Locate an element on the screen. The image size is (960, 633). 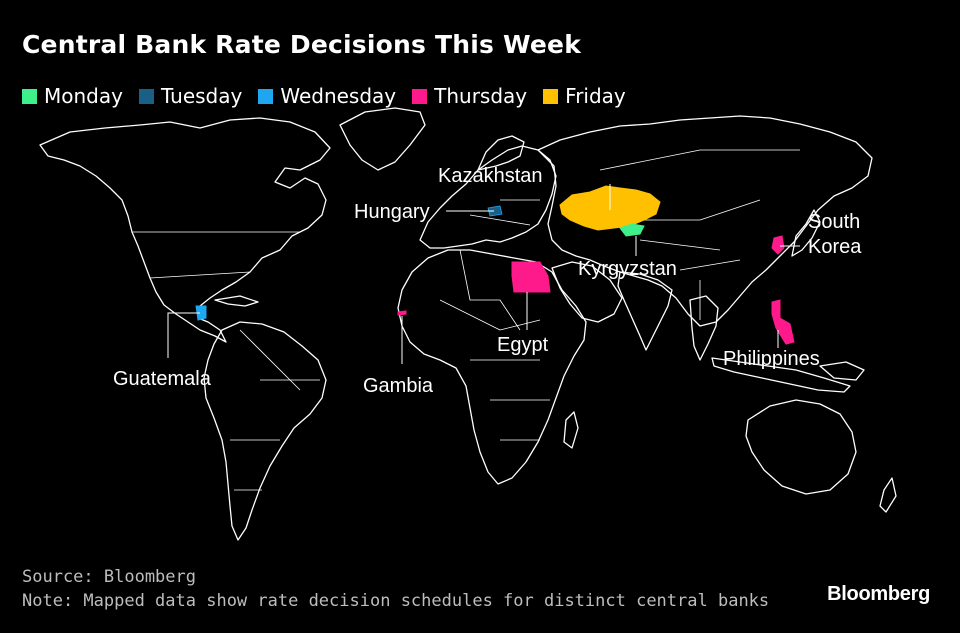
guatemala-leader is located at coordinates (183, 335).